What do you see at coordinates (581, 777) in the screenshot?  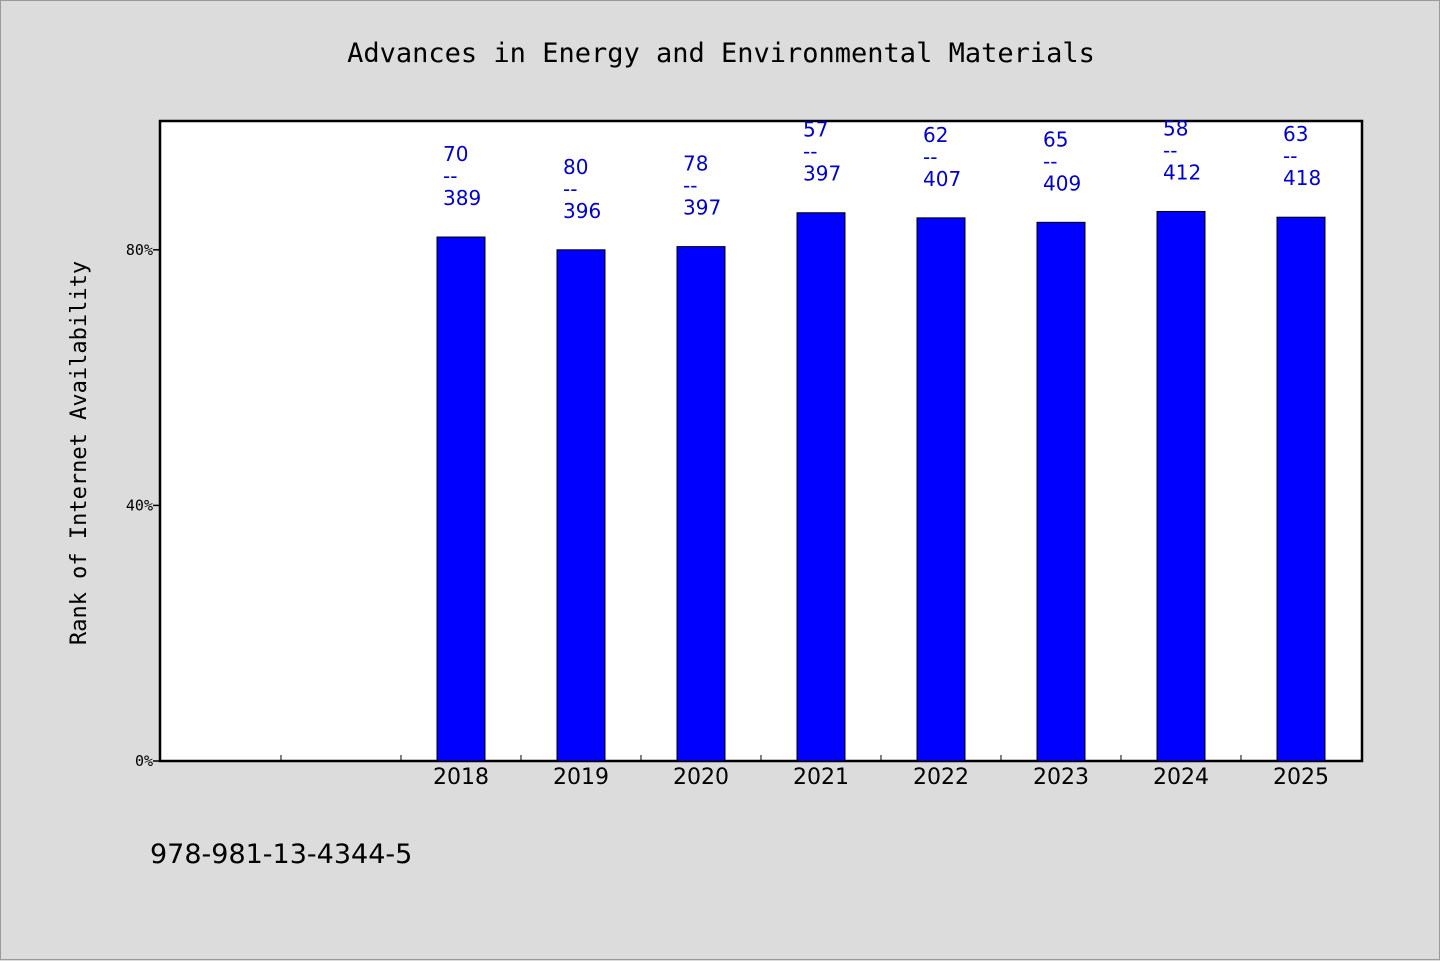 I see `x-tick-label: 2019` at bounding box center [581, 777].